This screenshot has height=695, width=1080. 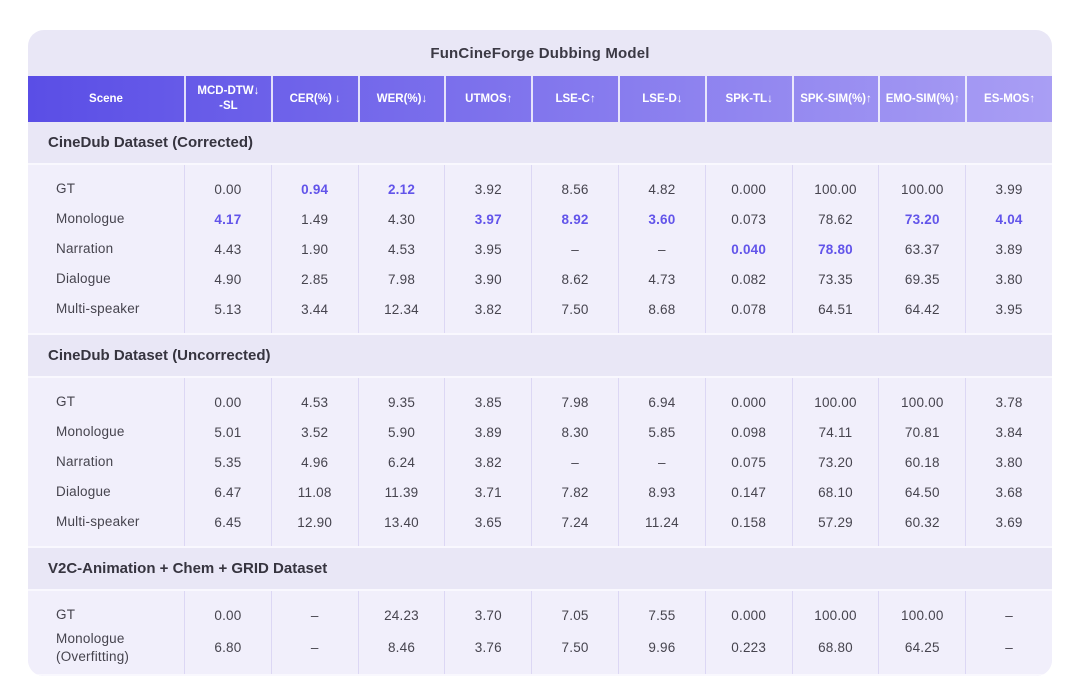 What do you see at coordinates (574, 99) in the screenshot?
I see `column-header-lse-c: LSE-C↑` at bounding box center [574, 99].